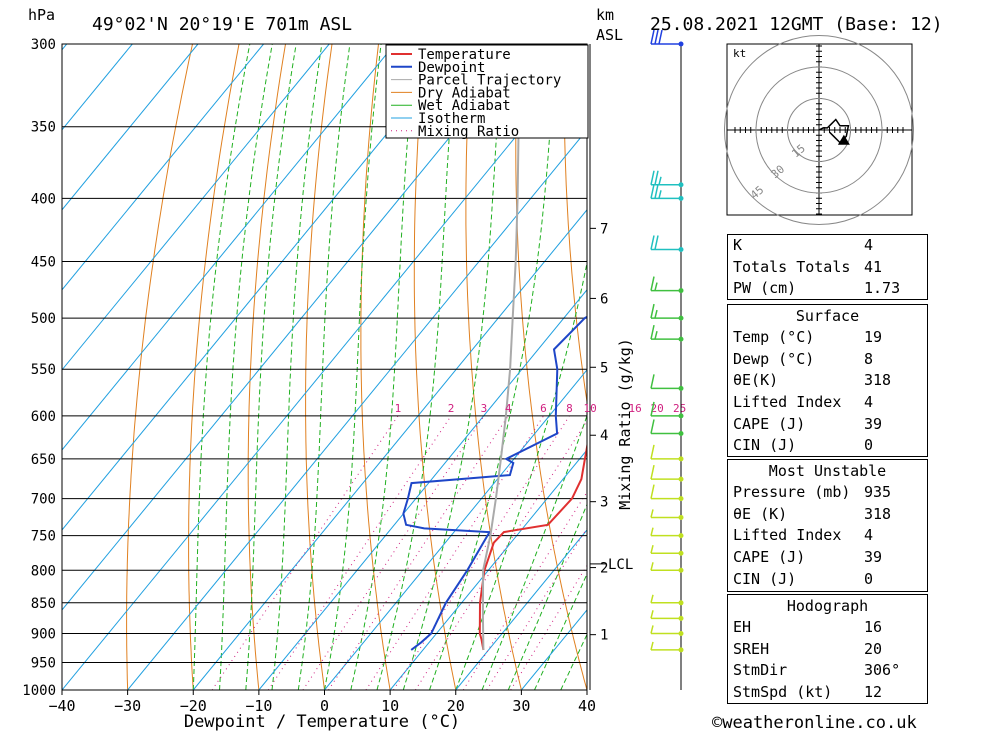  Describe the element at coordinates (827, 403) in the screenshot. I see `surface-li-row: Lifted Index 4` at that location.